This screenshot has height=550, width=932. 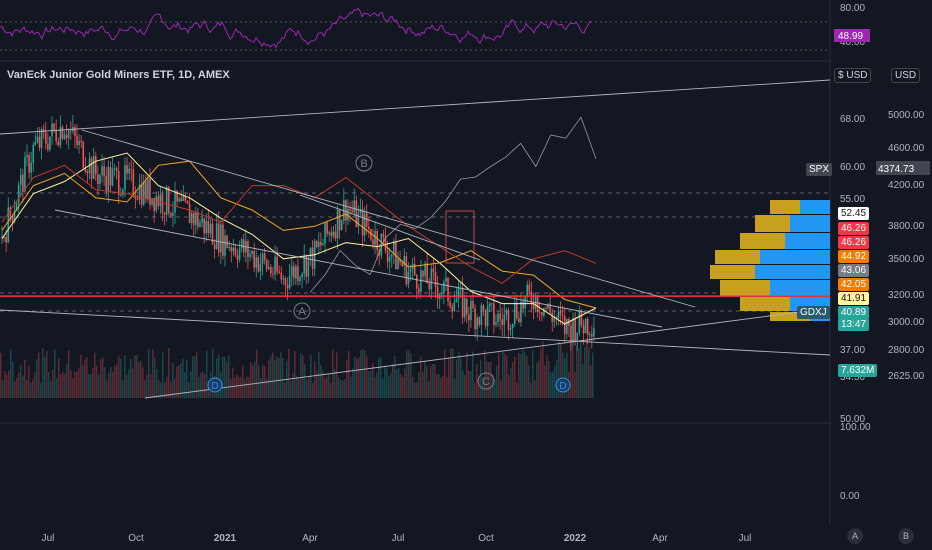 I want to click on profile-bar-blue, so click(x=807, y=241).